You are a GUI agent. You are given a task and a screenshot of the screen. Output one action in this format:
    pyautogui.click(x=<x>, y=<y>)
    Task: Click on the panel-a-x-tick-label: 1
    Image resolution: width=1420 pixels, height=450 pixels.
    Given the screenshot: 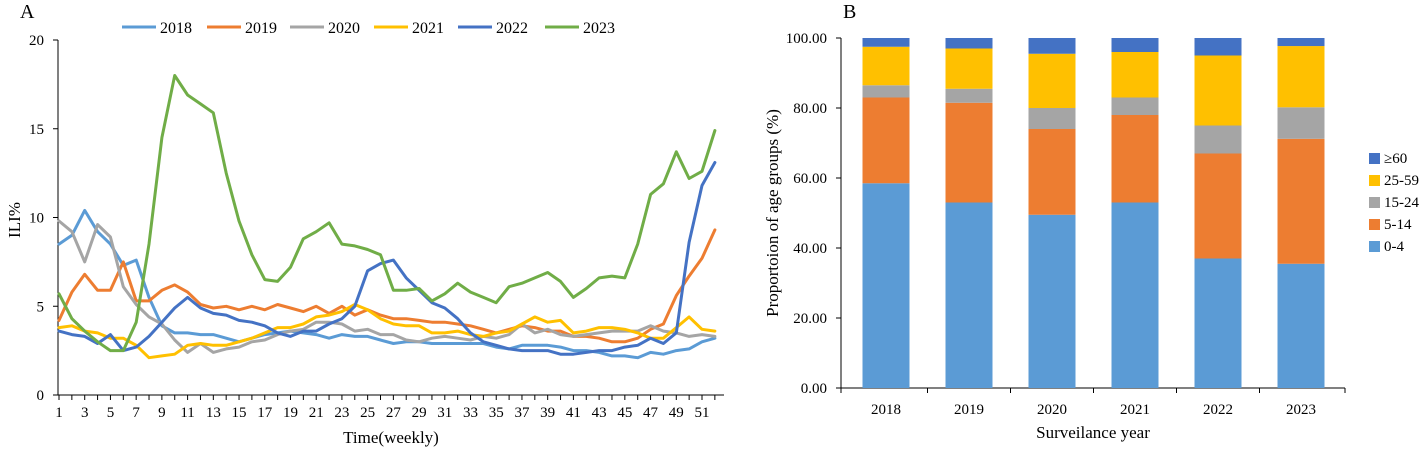 What is the action you would take?
    pyautogui.click(x=59, y=413)
    